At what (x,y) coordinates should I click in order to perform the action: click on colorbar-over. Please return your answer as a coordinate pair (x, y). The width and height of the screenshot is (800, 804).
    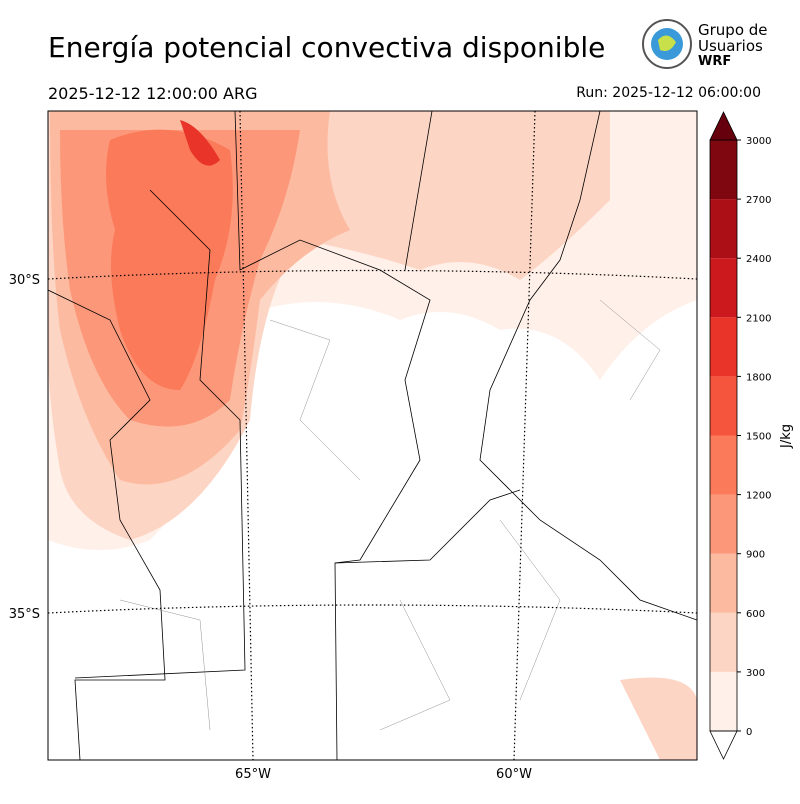
    Looking at the image, I should click on (723, 126).